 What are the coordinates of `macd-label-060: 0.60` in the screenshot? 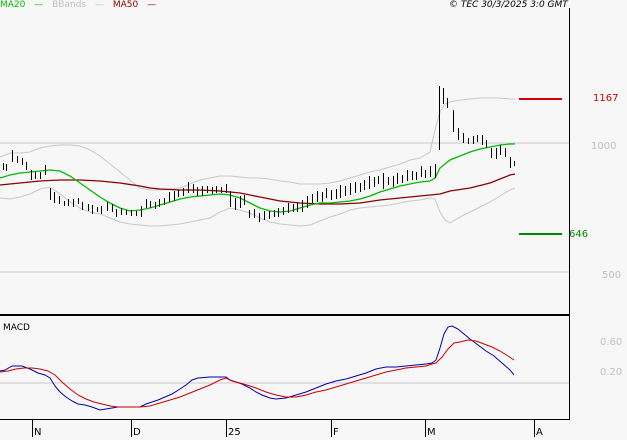 It's located at (611, 342).